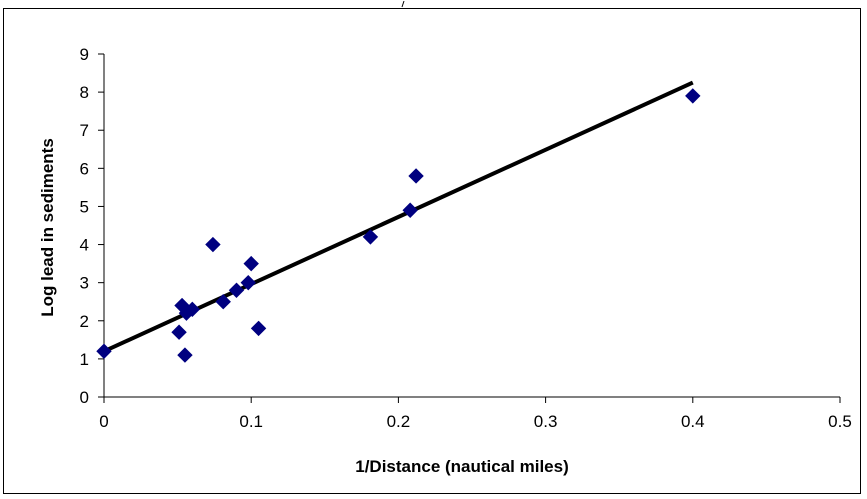 This screenshot has width=867, height=499. I want to click on x-tick-label: 0.3, so click(546, 421).